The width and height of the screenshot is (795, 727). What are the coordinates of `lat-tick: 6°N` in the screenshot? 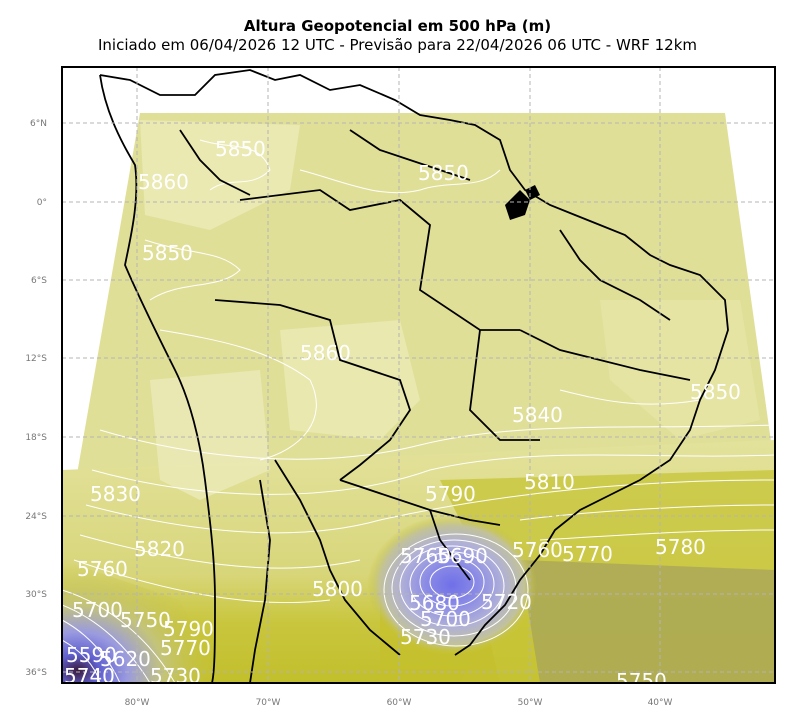 It's located at (38, 124).